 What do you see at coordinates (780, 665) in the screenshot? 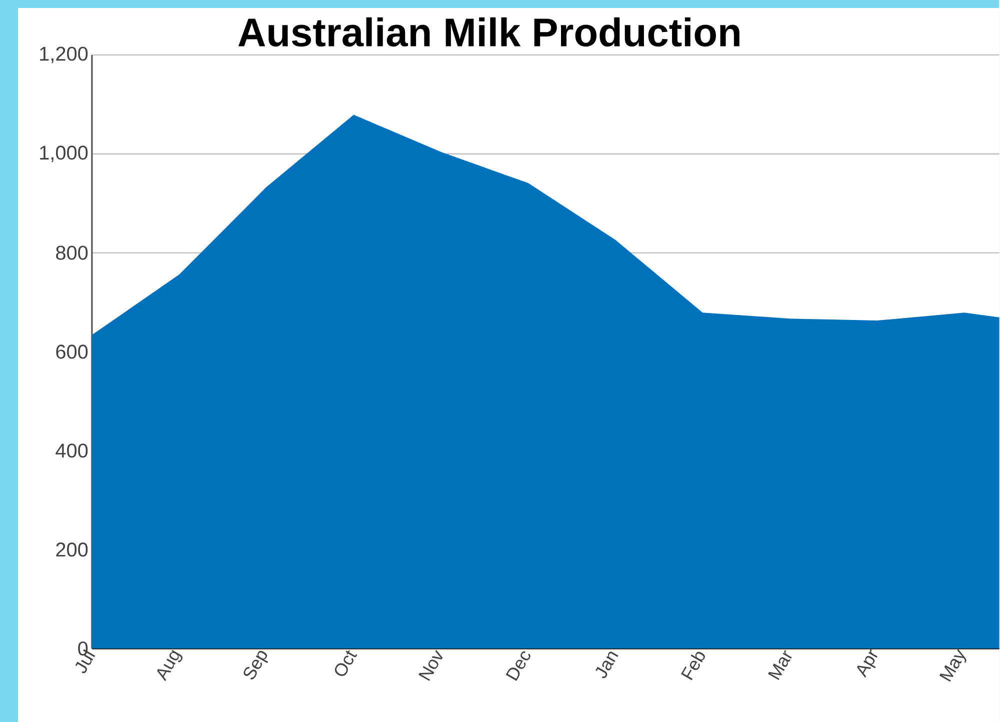
I see `x-tick-label: Mar` at bounding box center [780, 665].